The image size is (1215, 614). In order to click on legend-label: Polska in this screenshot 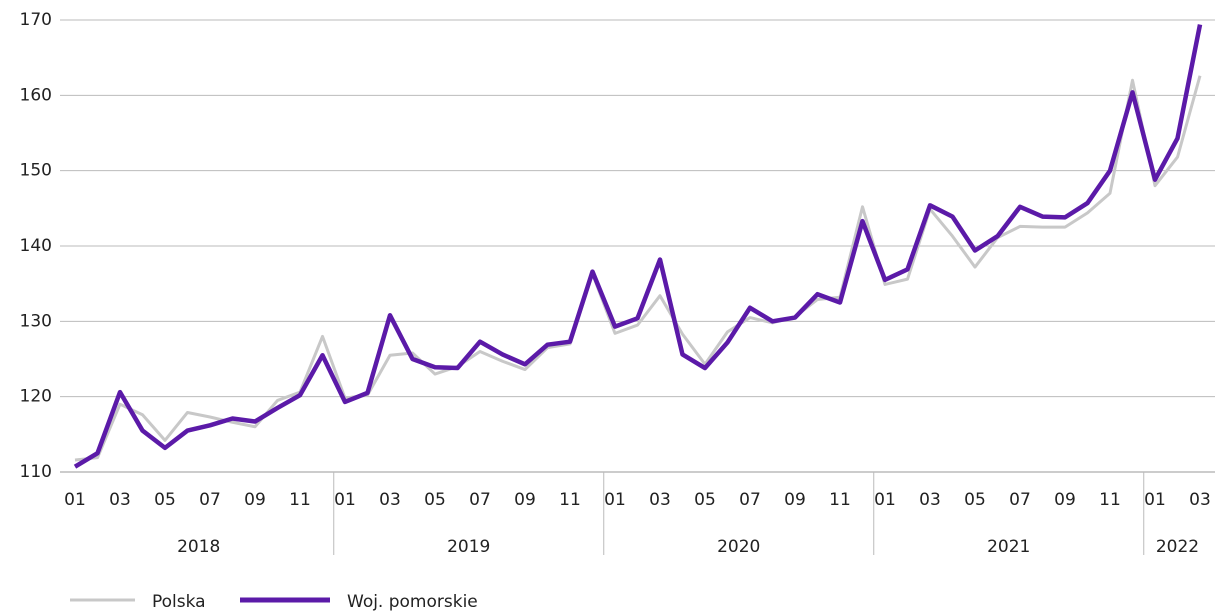, I will do `click(179, 602)`.